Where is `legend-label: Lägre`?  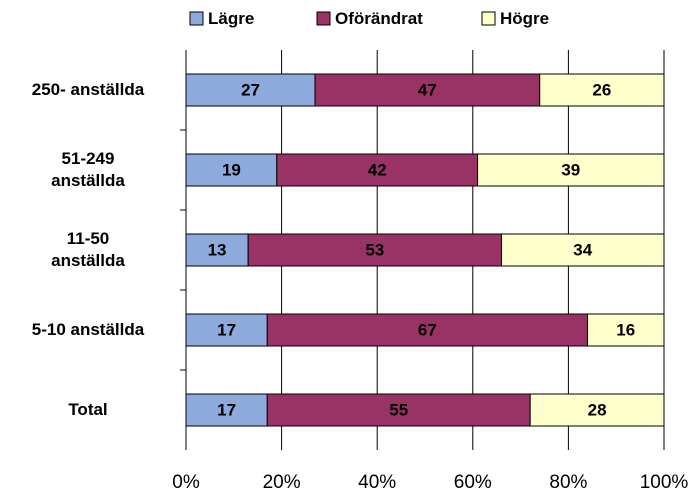
legend-label: Lägre is located at coordinates (231, 18).